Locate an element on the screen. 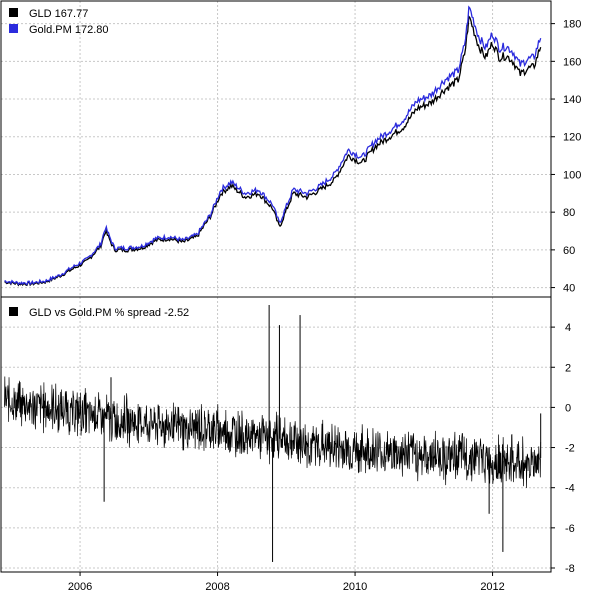  legend-label-gold-pm: Gold.PM 172.80 is located at coordinates (69, 30).